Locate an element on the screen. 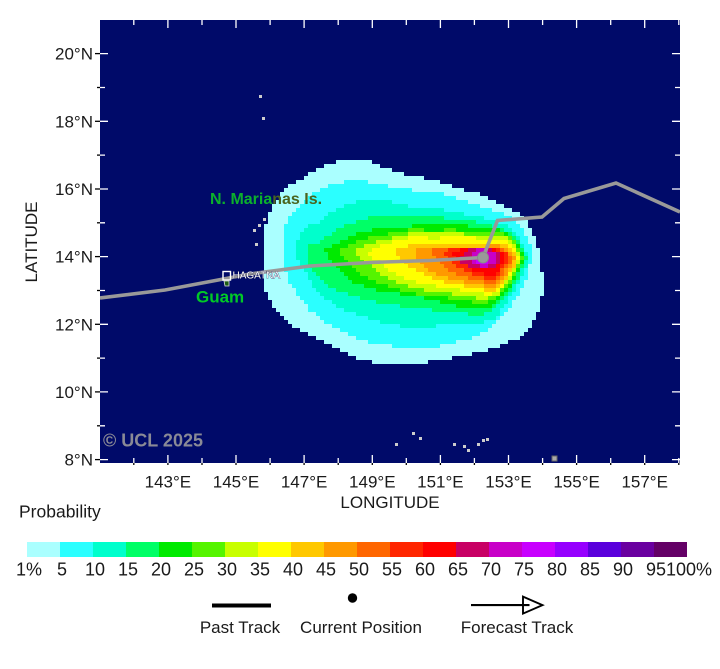 The image size is (720, 669). svg-text: 50 is located at coordinates (359, 570).